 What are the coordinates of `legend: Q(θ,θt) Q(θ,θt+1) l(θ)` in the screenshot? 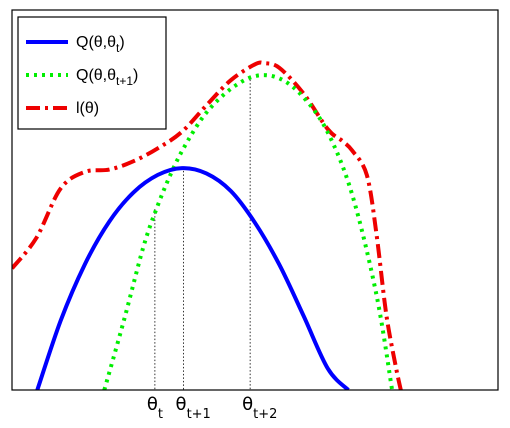 It's located at (92, 73).